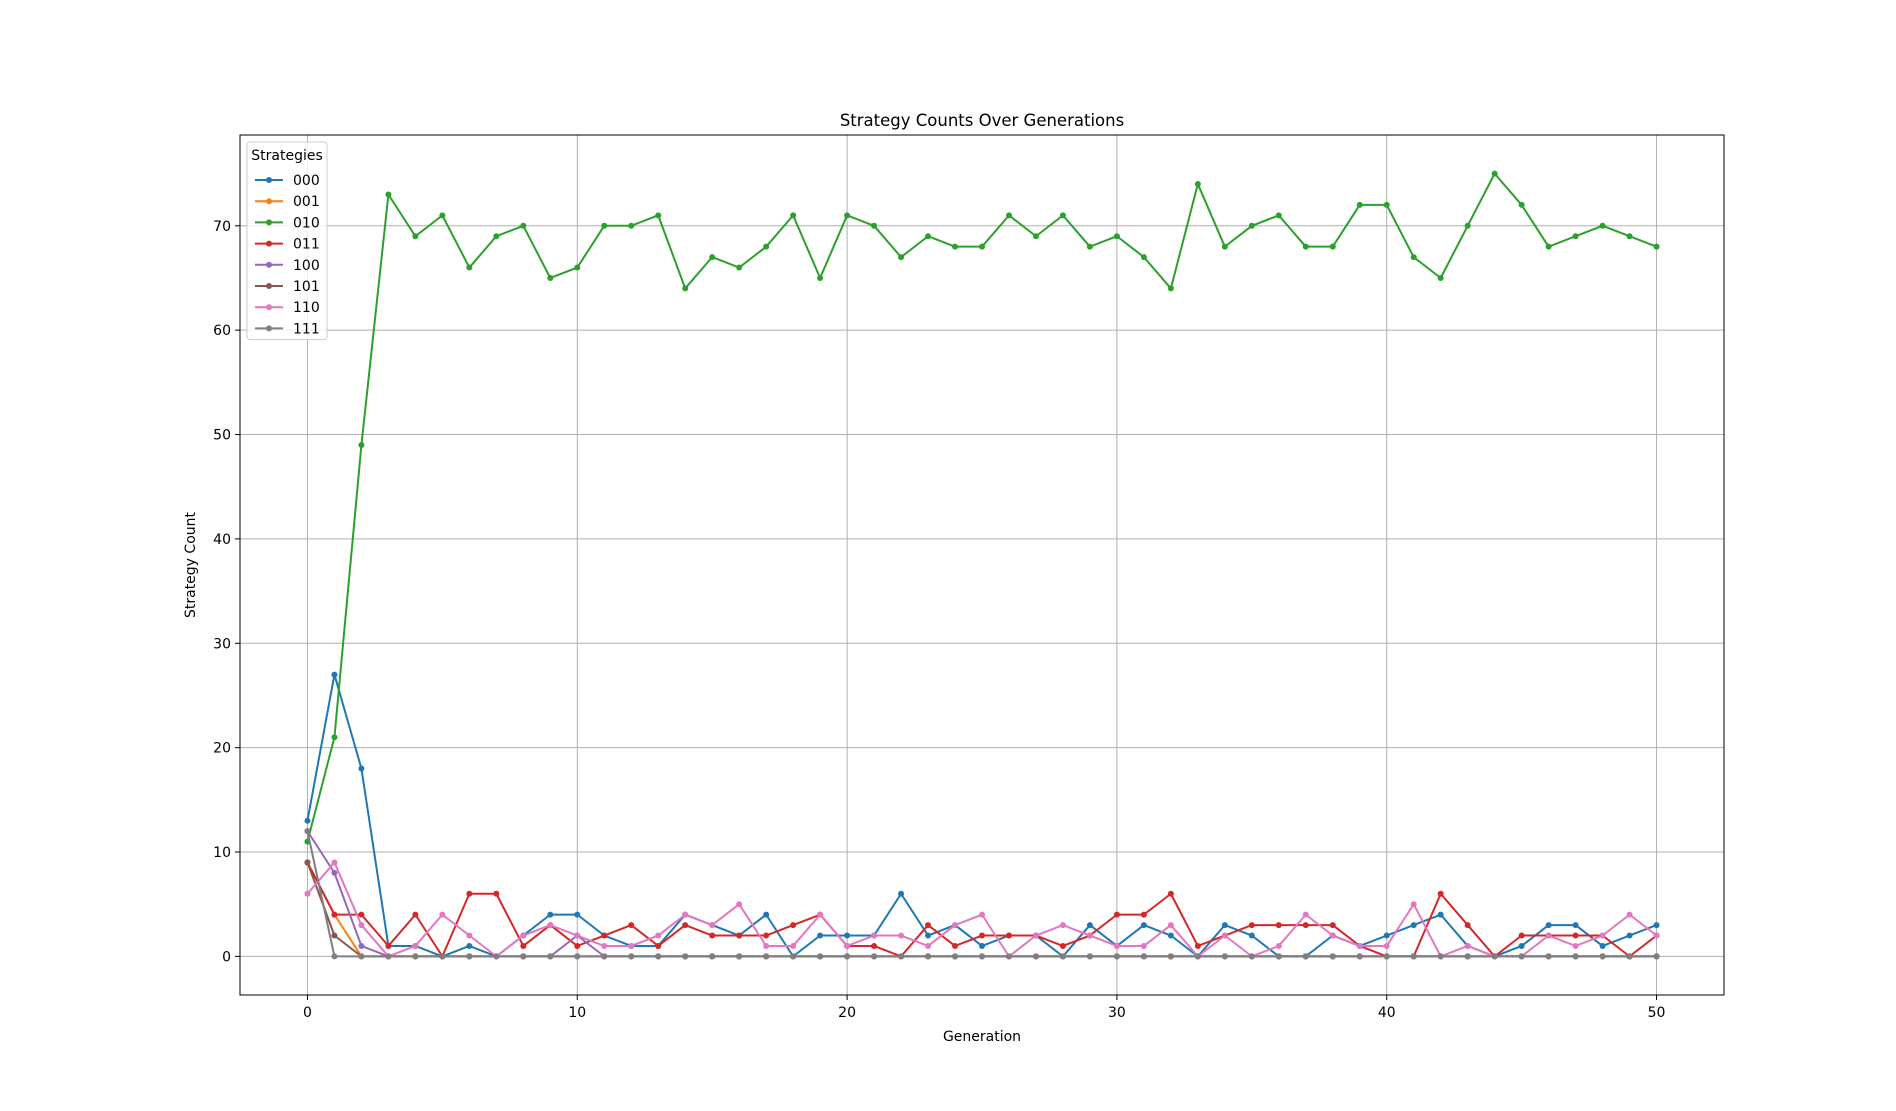 The height and width of the screenshot is (1111, 1896). I want to click on legend-label: 010, so click(306, 223).